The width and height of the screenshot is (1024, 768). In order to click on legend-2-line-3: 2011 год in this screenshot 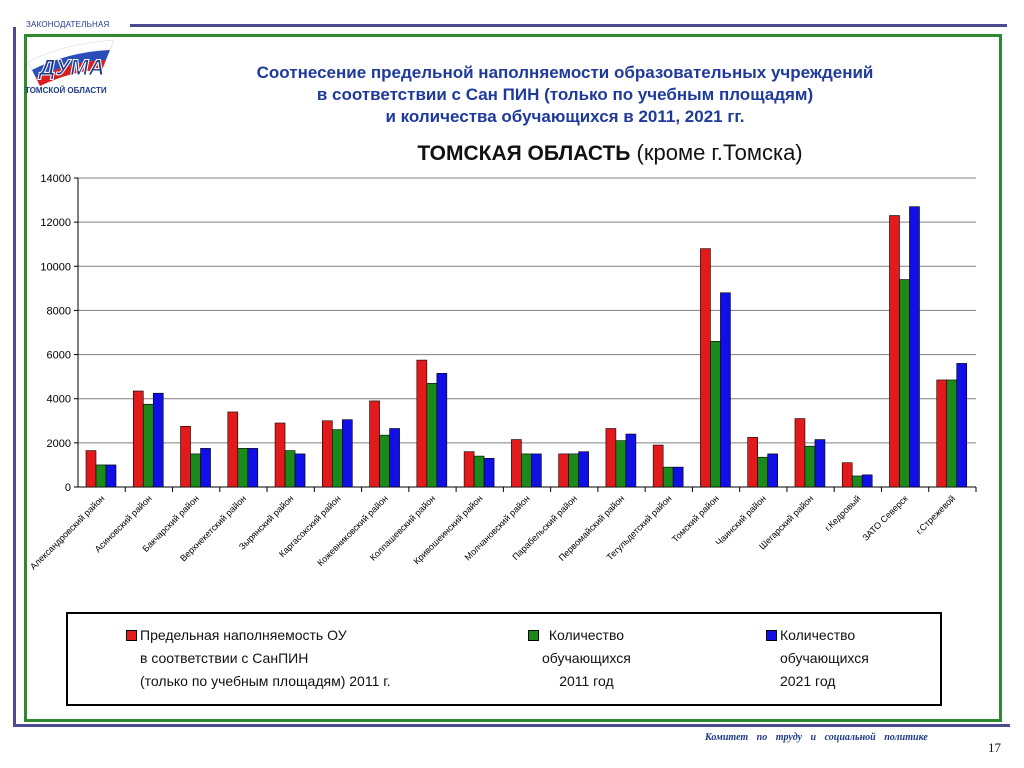, I will do `click(586, 681)`.